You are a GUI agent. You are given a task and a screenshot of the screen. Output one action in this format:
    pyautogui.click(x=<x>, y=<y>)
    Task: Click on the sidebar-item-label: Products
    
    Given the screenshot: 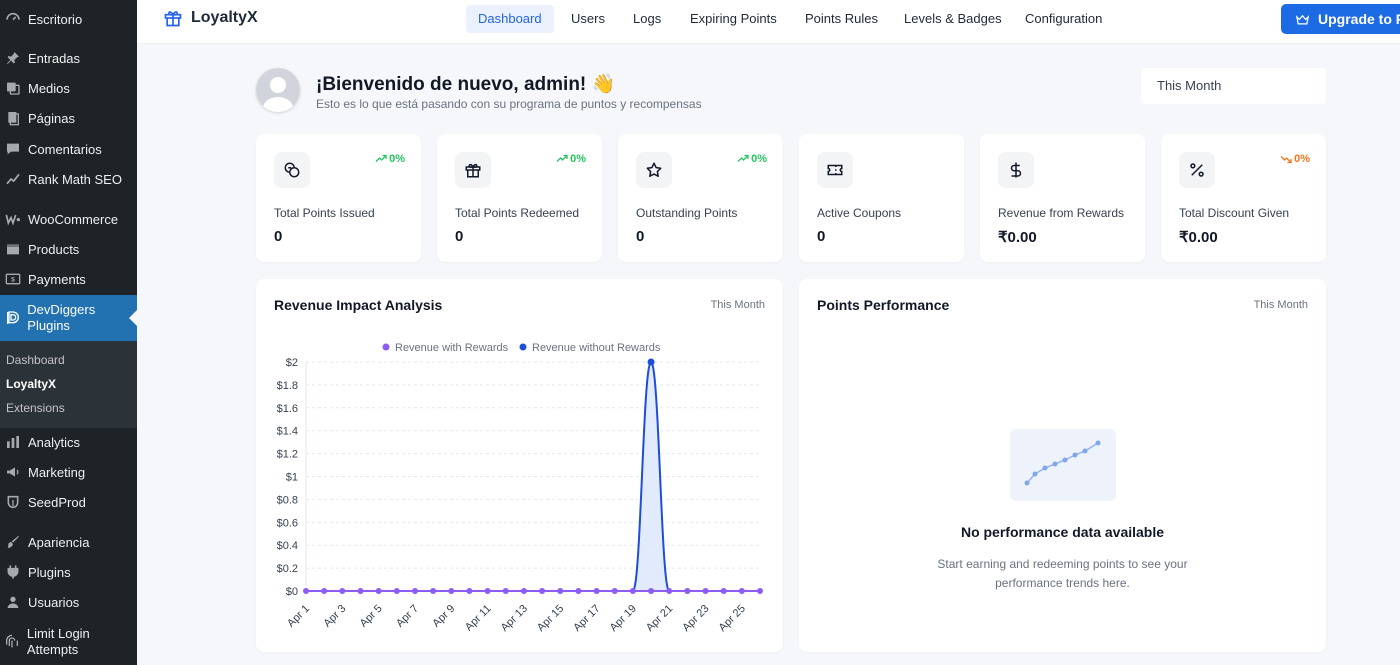 What is the action you would take?
    pyautogui.click(x=54, y=249)
    